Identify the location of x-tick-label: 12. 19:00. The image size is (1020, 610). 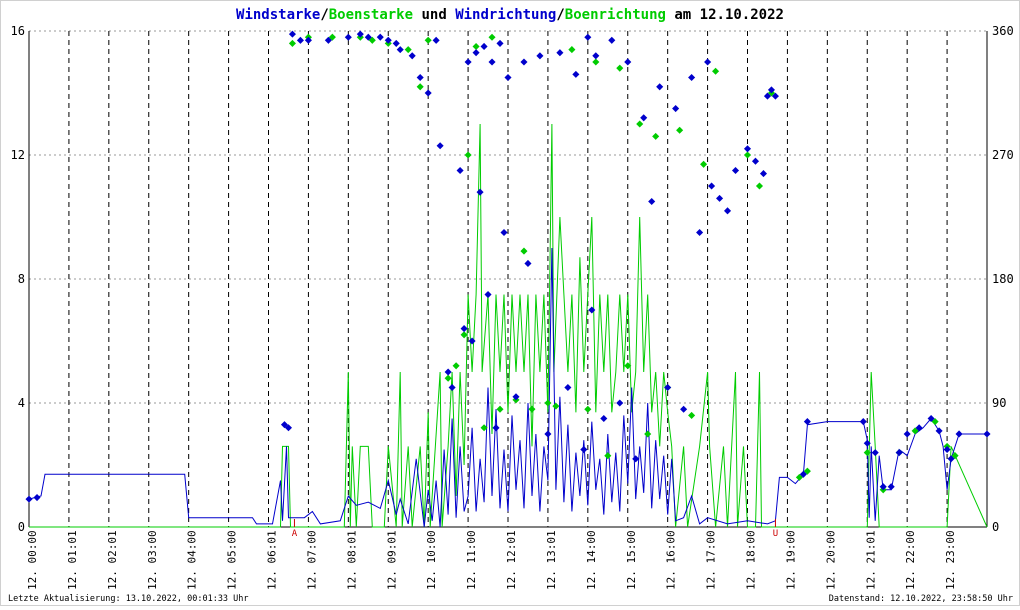
(790, 560).